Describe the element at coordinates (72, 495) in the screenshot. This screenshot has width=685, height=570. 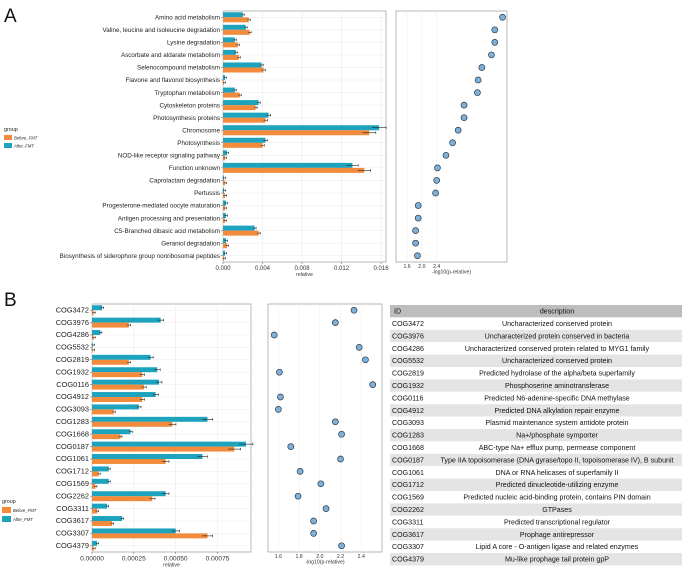
I see `category-label: COG2262` at that location.